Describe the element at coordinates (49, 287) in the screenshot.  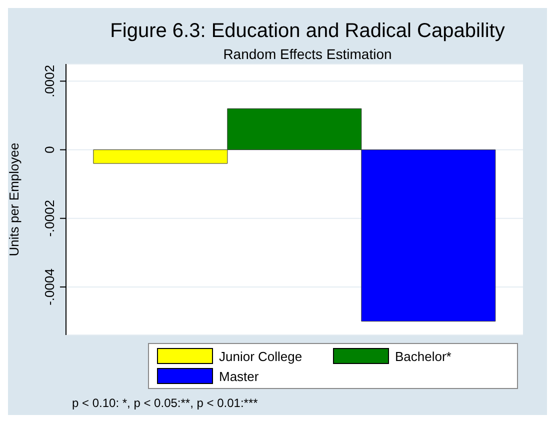
I see `y-tick-label: -.0004` at that location.